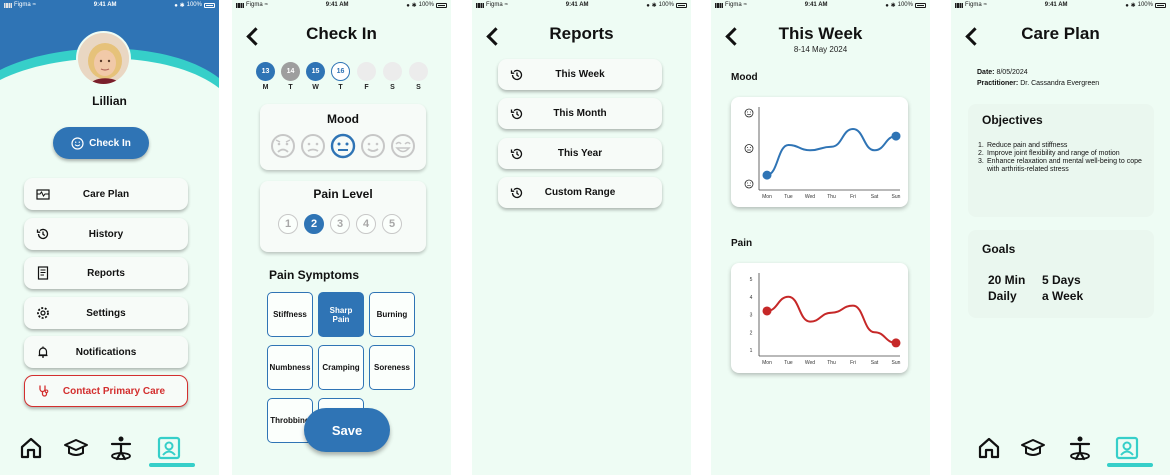  Describe the element at coordinates (288, 224) in the screenshot. I see `pain-level-option: 1` at that location.